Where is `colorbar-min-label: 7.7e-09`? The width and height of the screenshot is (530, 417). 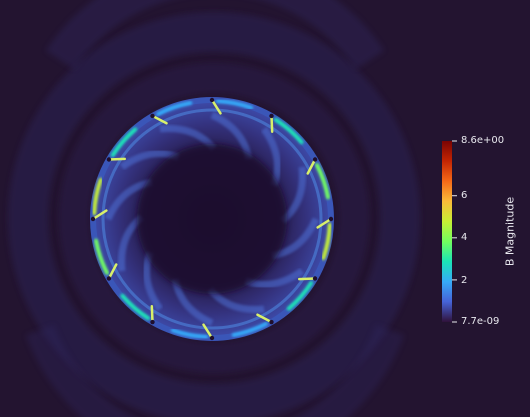
colorbar-min-label: 7.7e-09 is located at coordinates (480, 321).